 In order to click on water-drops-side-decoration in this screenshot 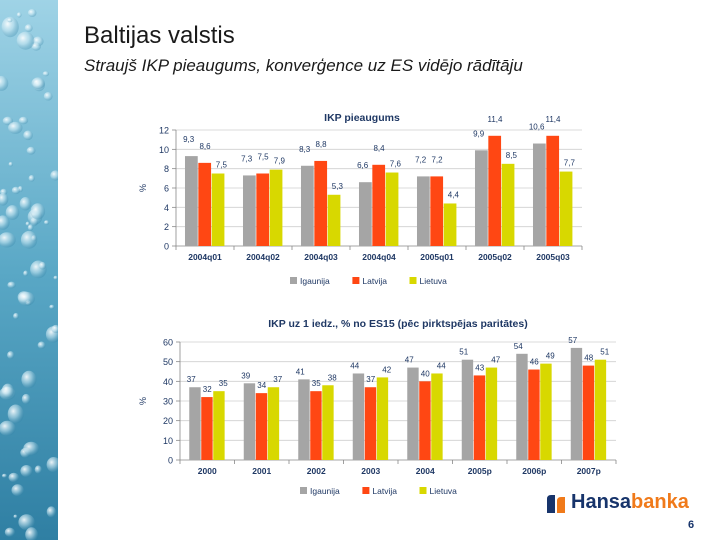, I will do `click(29, 270)`.